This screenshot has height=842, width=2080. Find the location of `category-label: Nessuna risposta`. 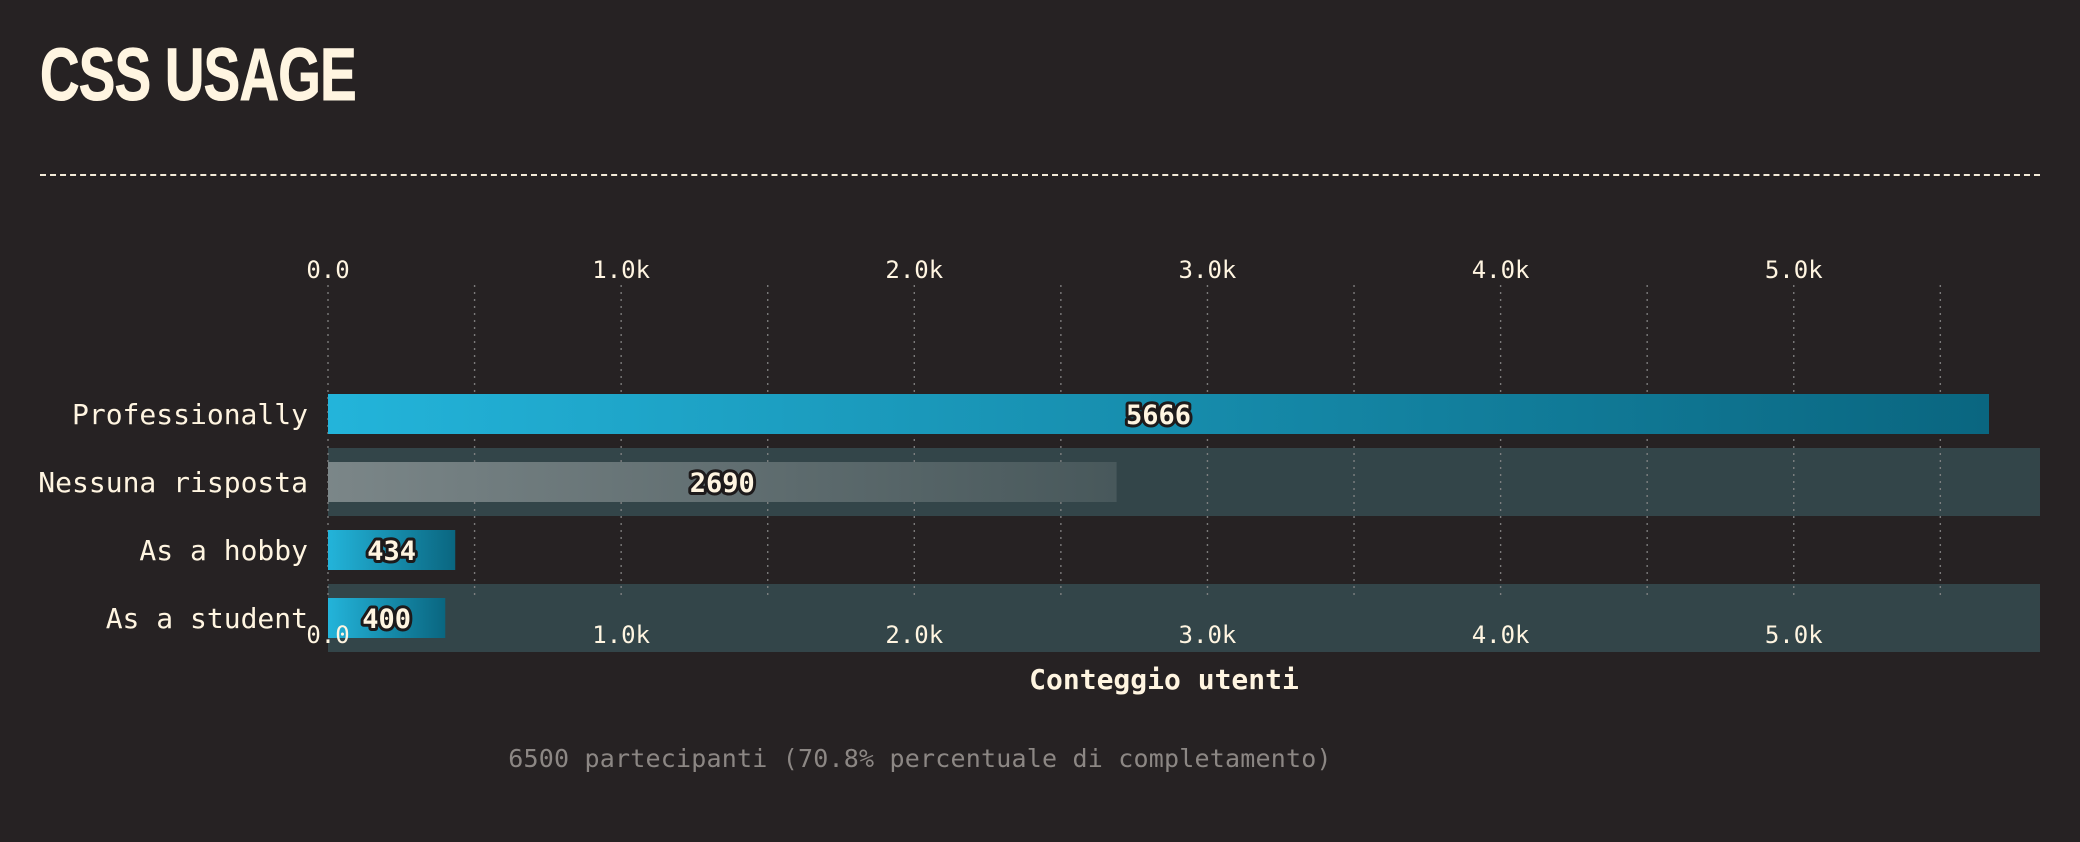

category-label: Nessuna risposta is located at coordinates (173, 482).